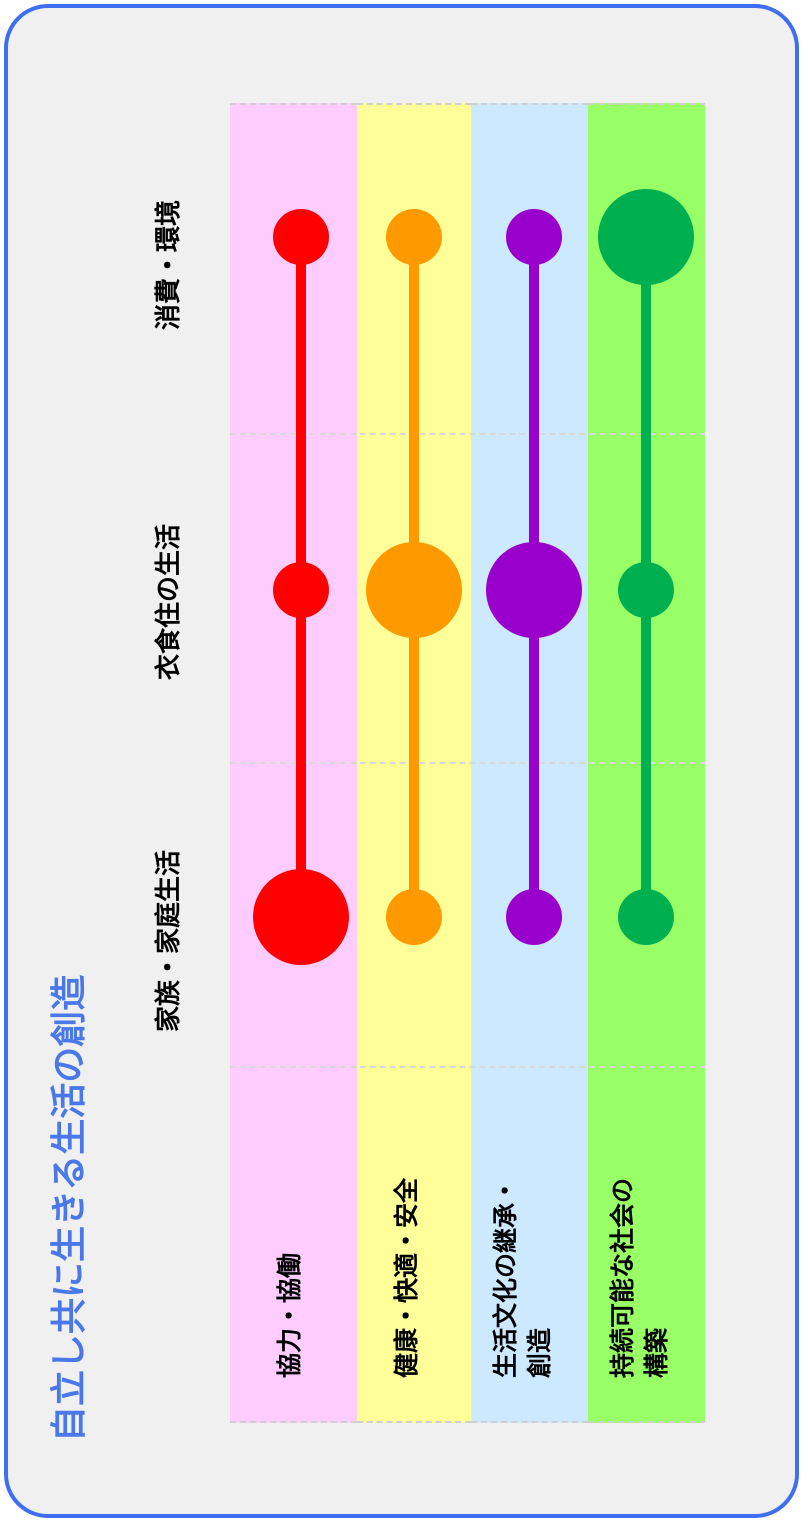 This screenshot has width=809, height=1528. I want to click on row-label-health: 健康・快適・安全, so click(406, 1277).